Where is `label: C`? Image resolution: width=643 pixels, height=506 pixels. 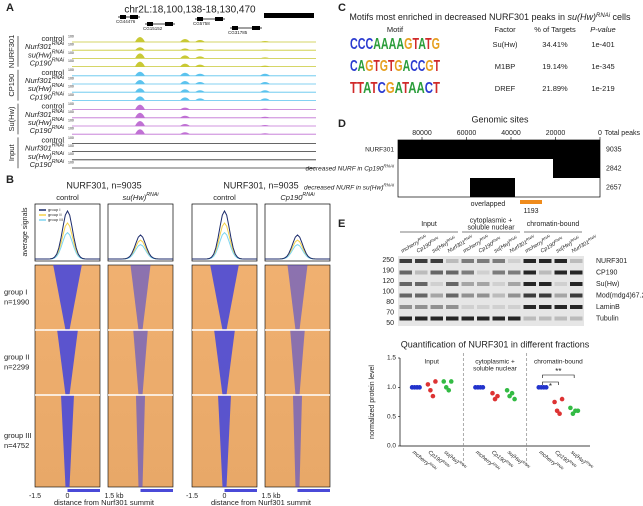
label: C is located at coordinates (342, 8).